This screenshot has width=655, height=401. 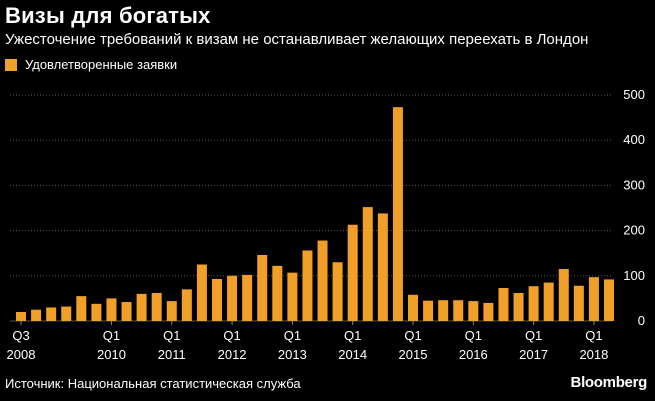 What do you see at coordinates (352, 354) in the screenshot?
I see `x-tick-year: 2014` at bounding box center [352, 354].